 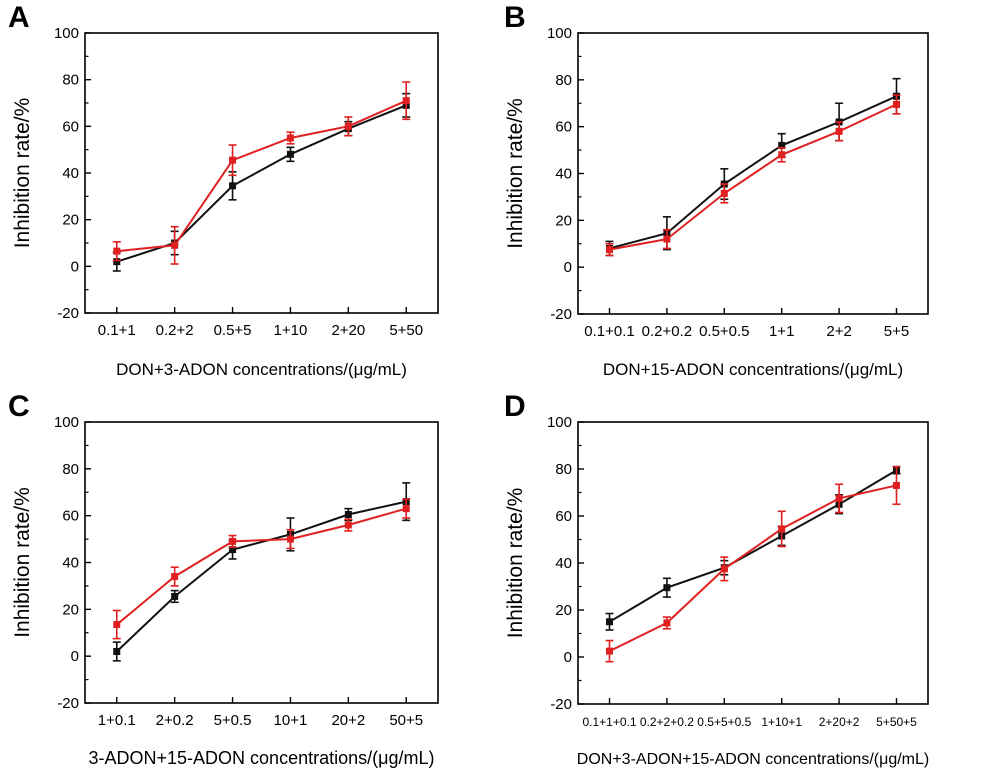 I want to click on x-tick-label: 2+20, so click(x=348, y=330).